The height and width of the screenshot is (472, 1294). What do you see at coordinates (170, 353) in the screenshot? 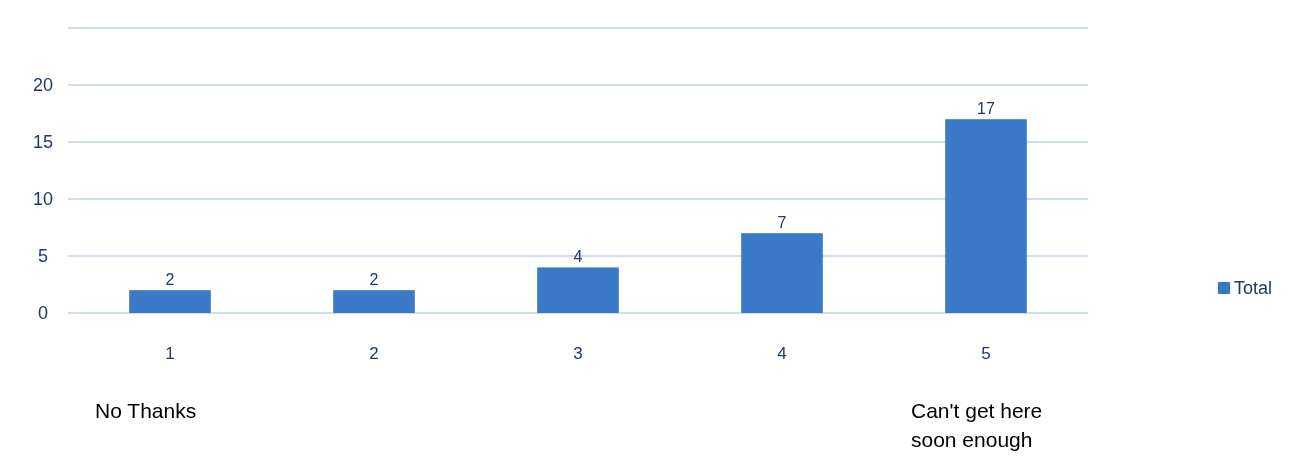
I see `x-tick-label: 1` at bounding box center [170, 353].